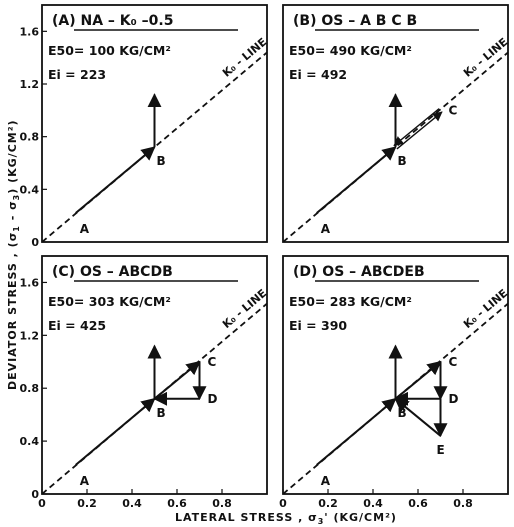  Describe the element at coordinates (441, 450) in the screenshot. I see `point-label-e: E` at that location.